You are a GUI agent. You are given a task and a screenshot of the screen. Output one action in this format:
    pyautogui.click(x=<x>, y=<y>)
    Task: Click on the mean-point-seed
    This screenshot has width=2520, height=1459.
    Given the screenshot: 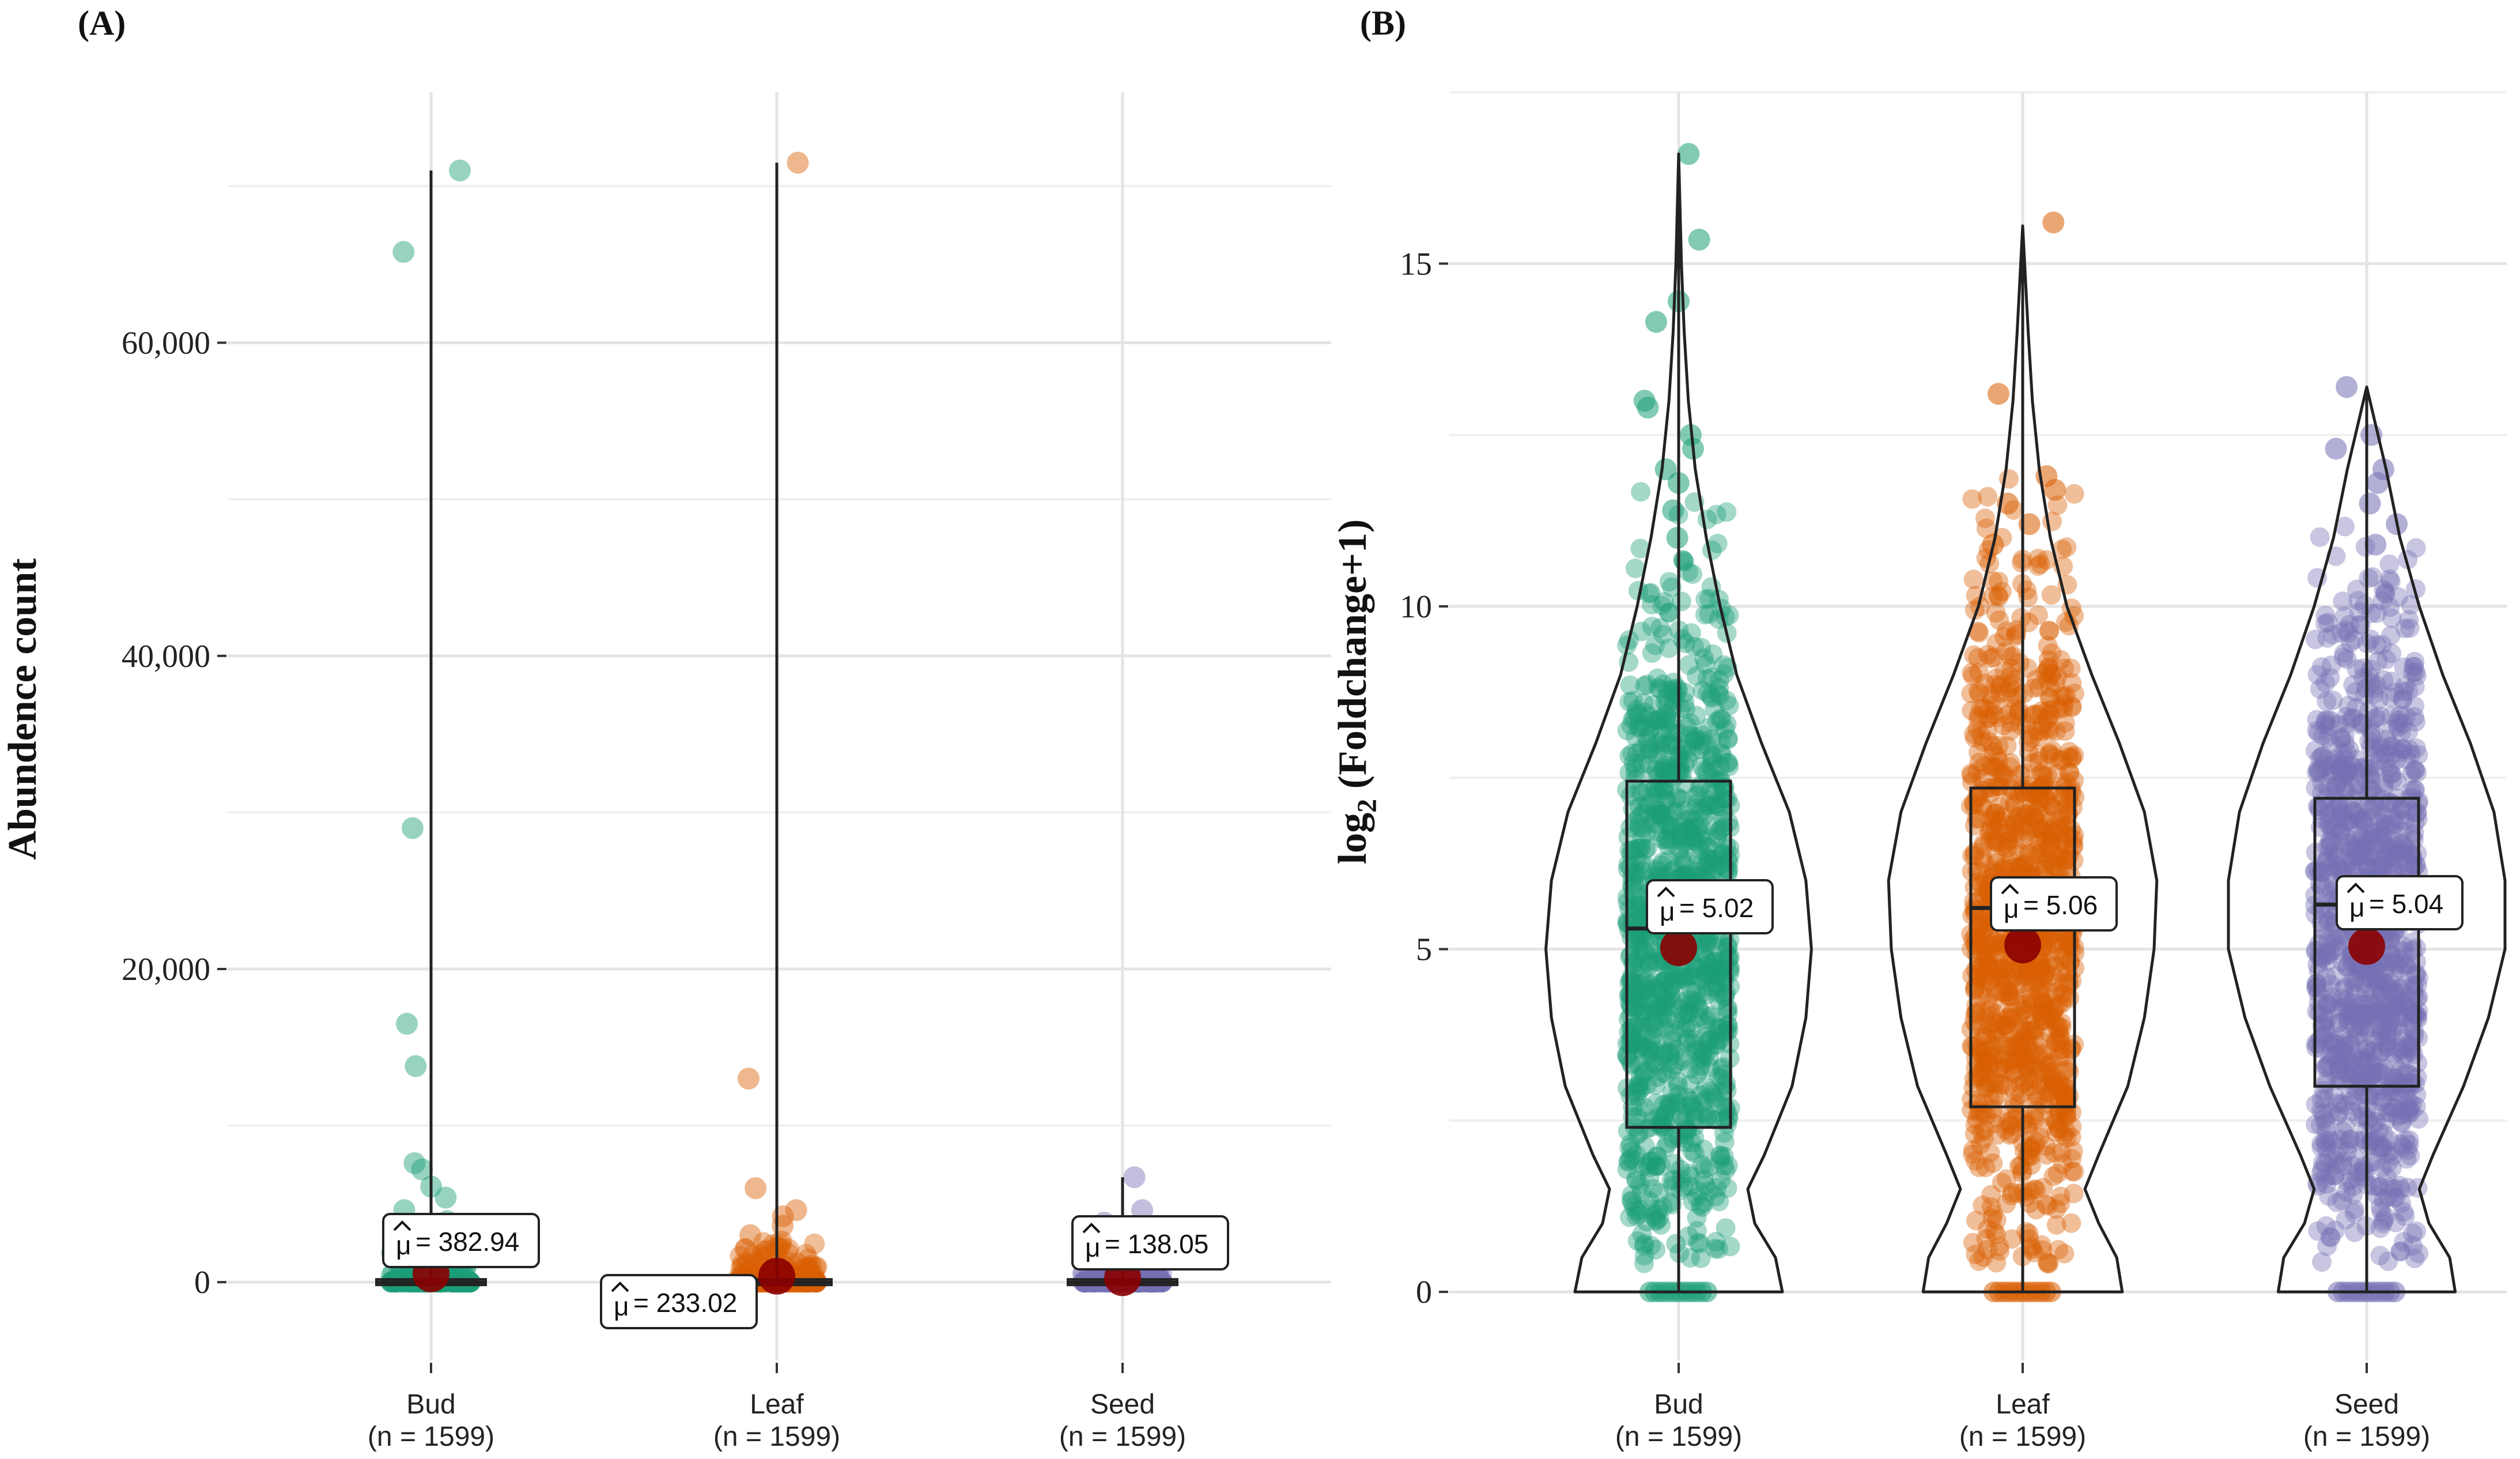 What is the action you would take?
    pyautogui.click(x=2366, y=946)
    